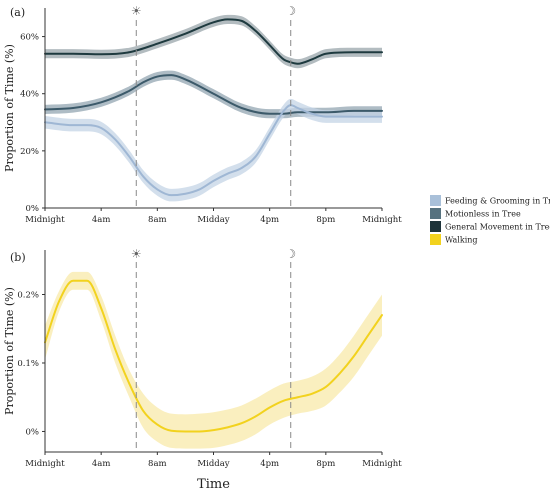 This screenshot has width=550, height=493. Describe the element at coordinates (213, 94) in the screenshot. I see `motionless-in-tree-series-line` at that location.